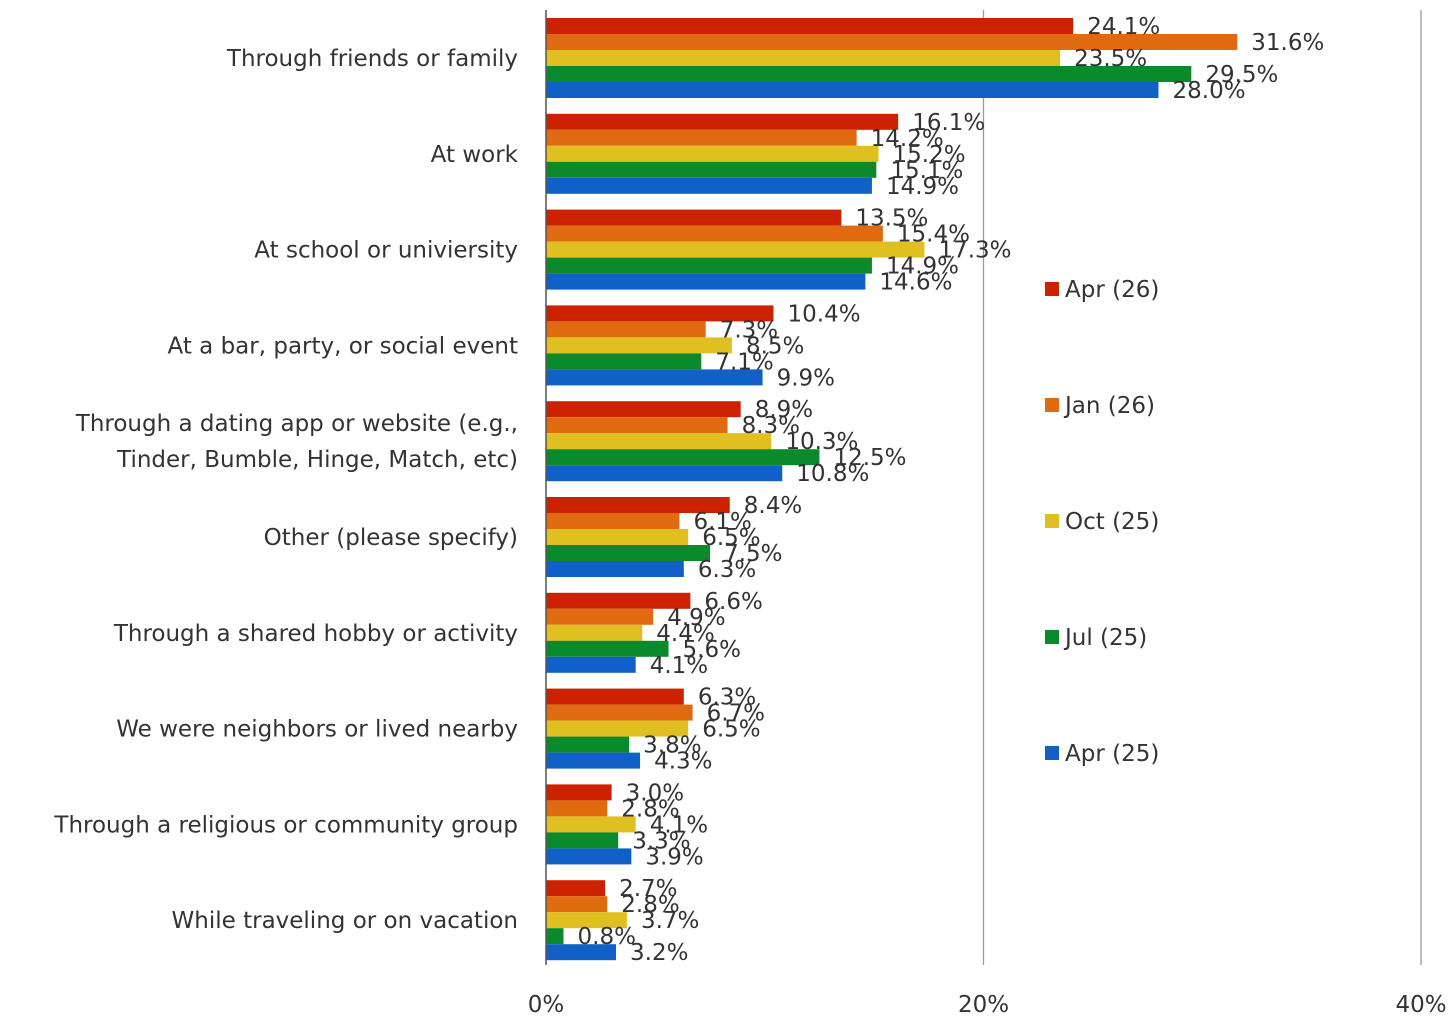 The image size is (1453, 1019). I want to click on data-label-apr-25-4: 10.8%, so click(832, 474).